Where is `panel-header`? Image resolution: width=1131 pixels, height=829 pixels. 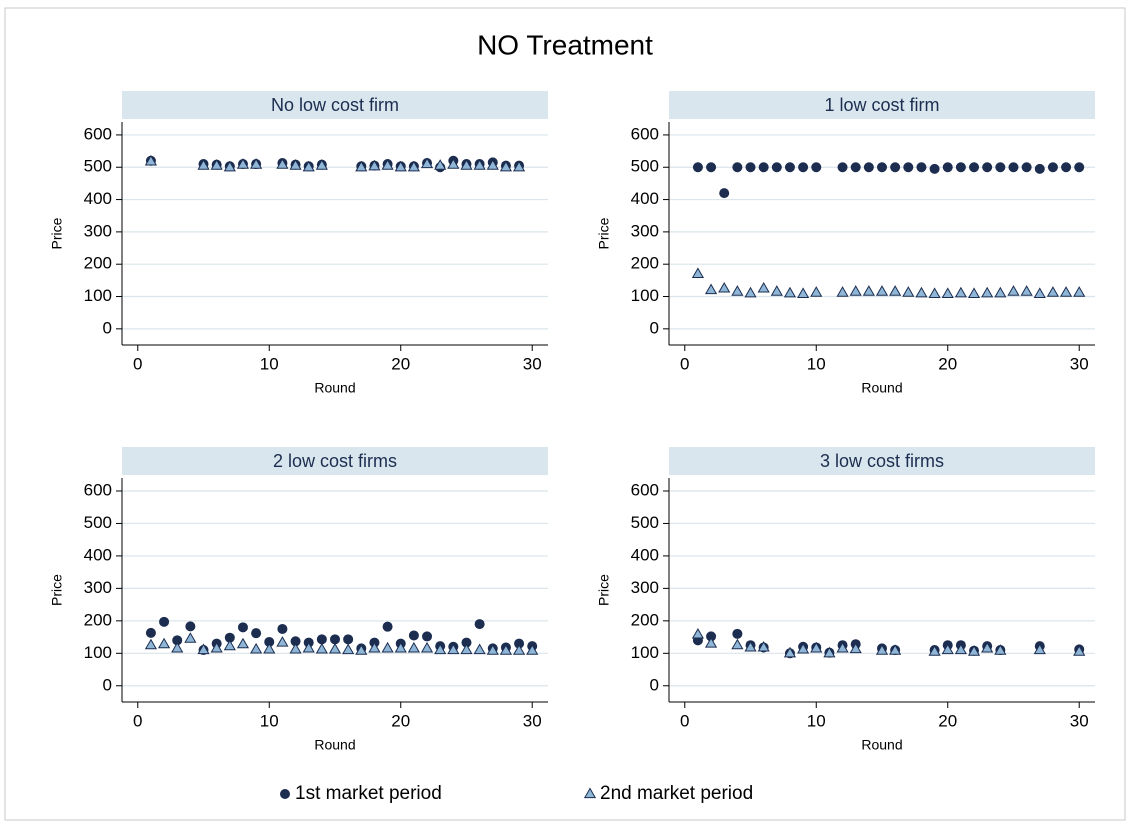 panel-header is located at coordinates (335, 461).